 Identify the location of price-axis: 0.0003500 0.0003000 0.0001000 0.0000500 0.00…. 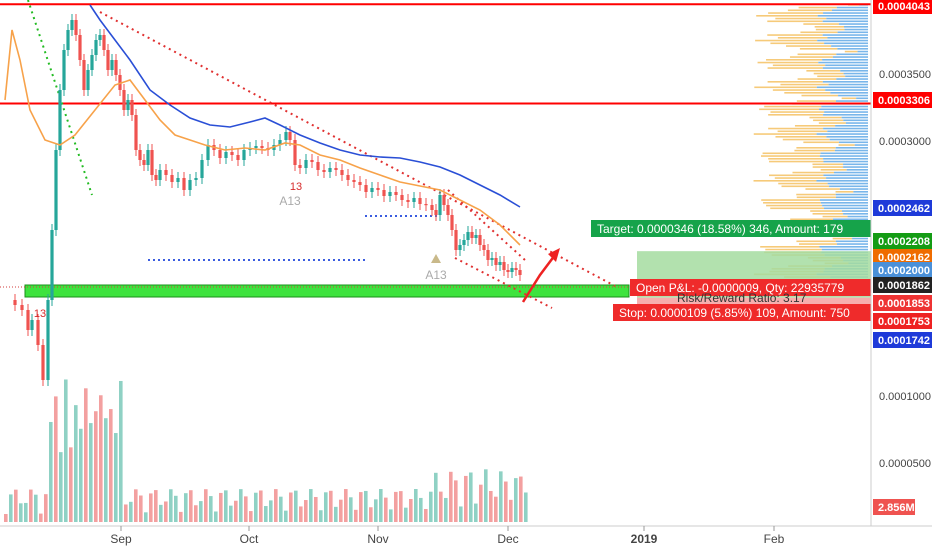
(902, 257).